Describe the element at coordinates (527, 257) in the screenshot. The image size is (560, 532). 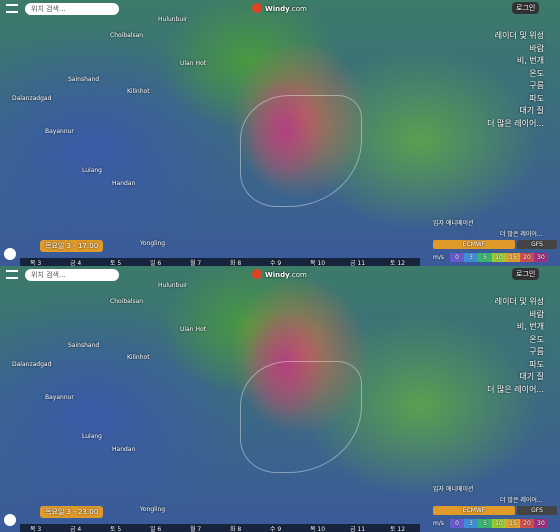
I see `scale-stop: 20` at that location.